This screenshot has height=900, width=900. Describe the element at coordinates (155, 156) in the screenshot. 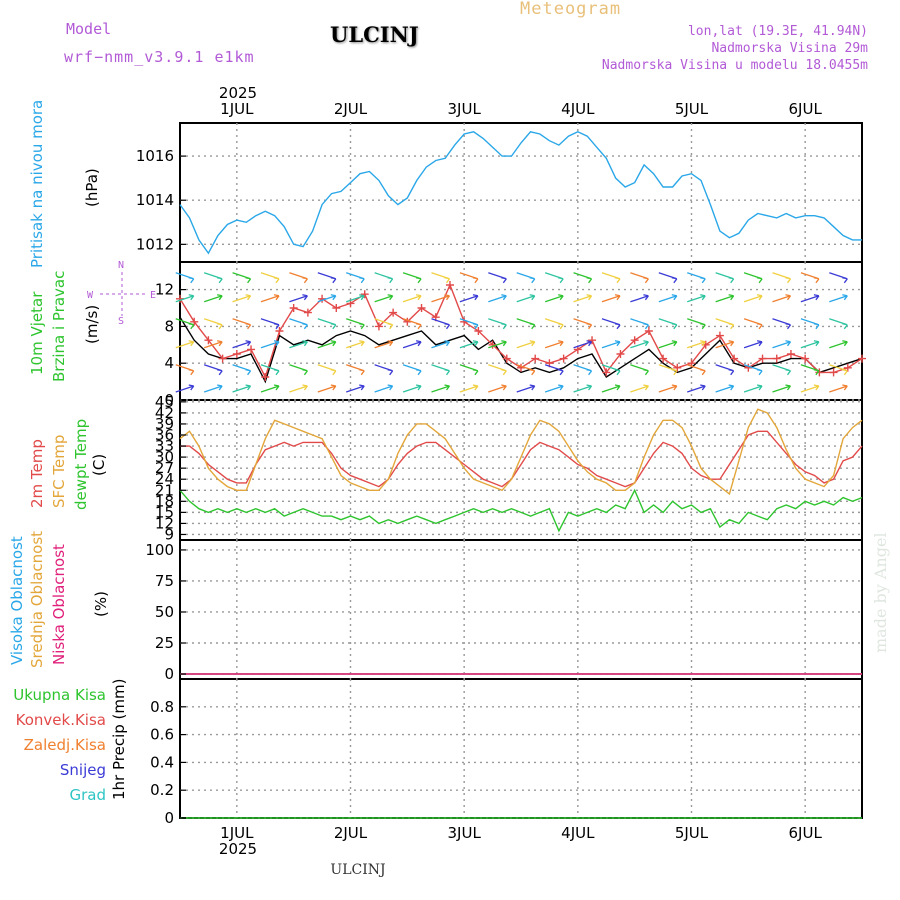

I see `y-tick-label: 1016` at that location.